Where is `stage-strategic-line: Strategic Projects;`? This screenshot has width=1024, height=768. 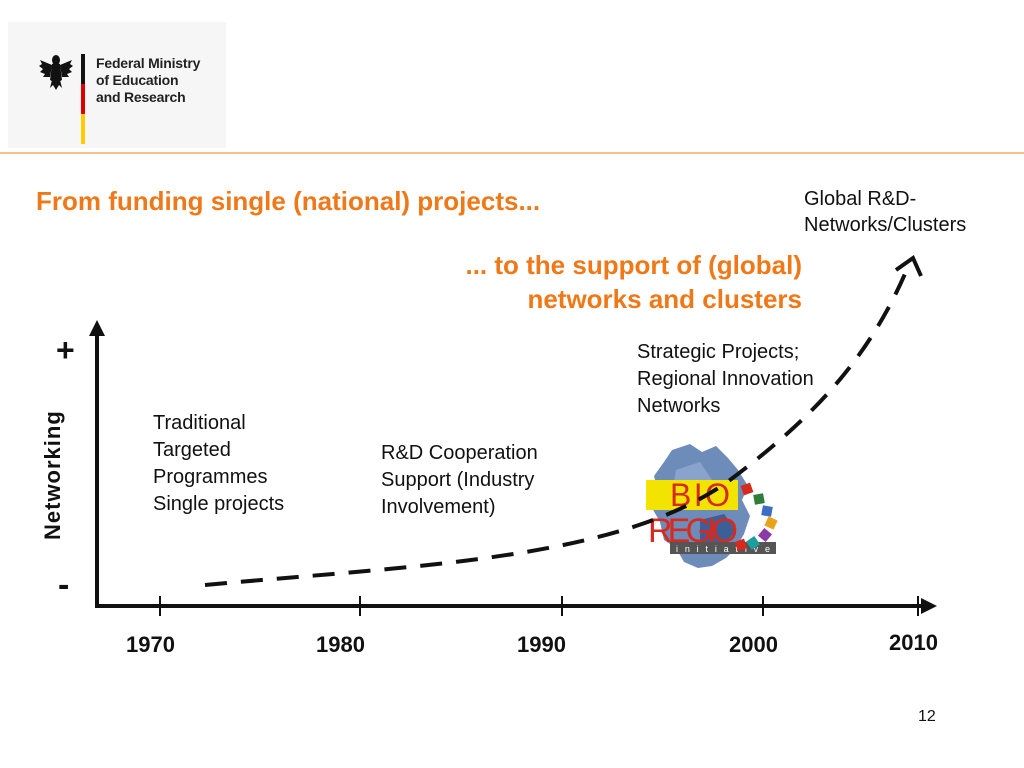 stage-strategic-line: Strategic Projects; is located at coordinates (718, 352).